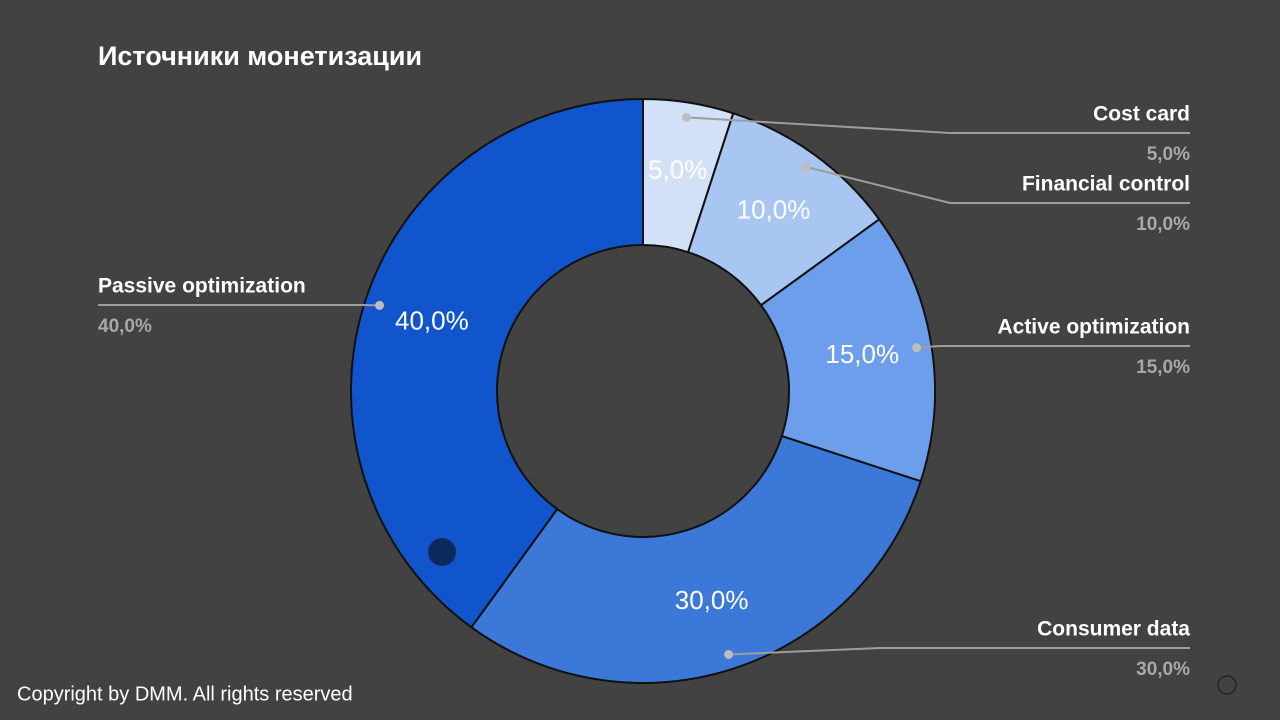  Describe the element at coordinates (1163, 669) in the screenshot. I see `legend-value: 30,0%` at that location.